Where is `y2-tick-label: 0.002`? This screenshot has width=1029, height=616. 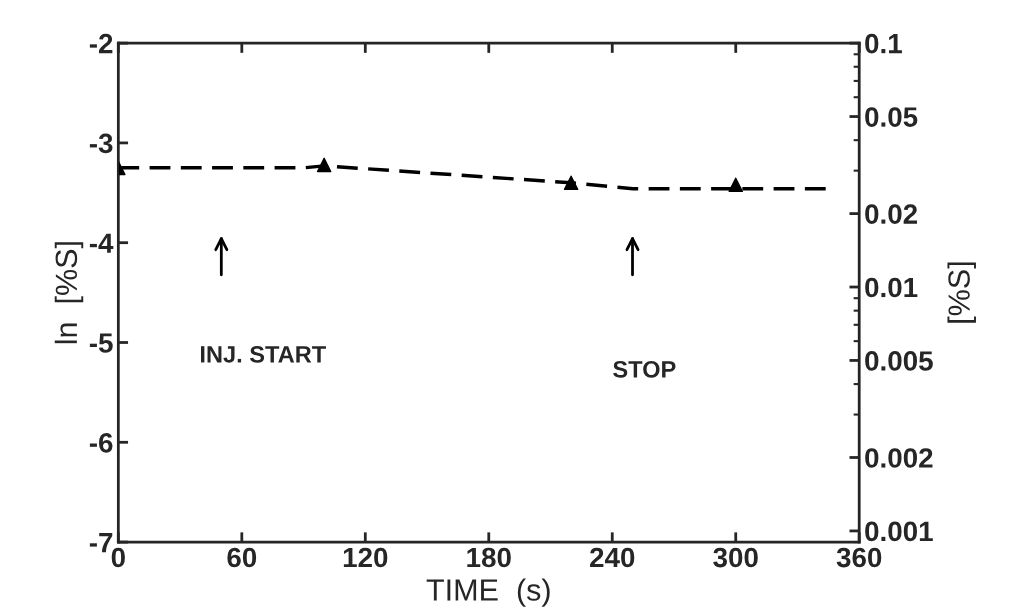 y2-tick-label: 0.002 is located at coordinates (899, 458).